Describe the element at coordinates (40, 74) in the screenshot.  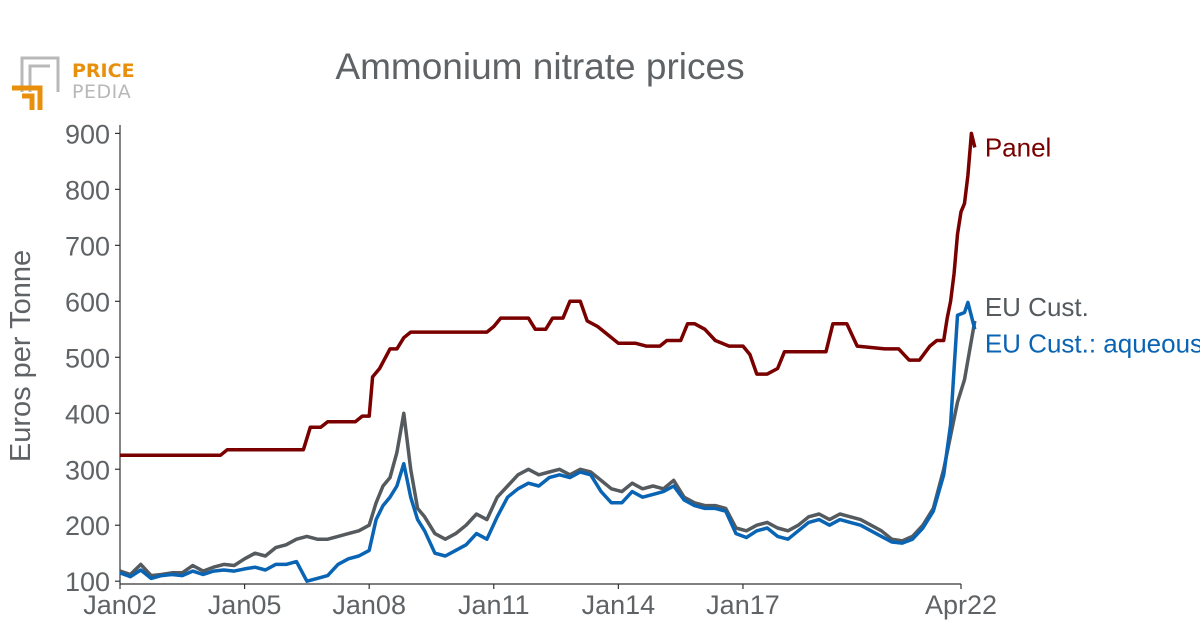
I see `logo-mark-gray` at that location.